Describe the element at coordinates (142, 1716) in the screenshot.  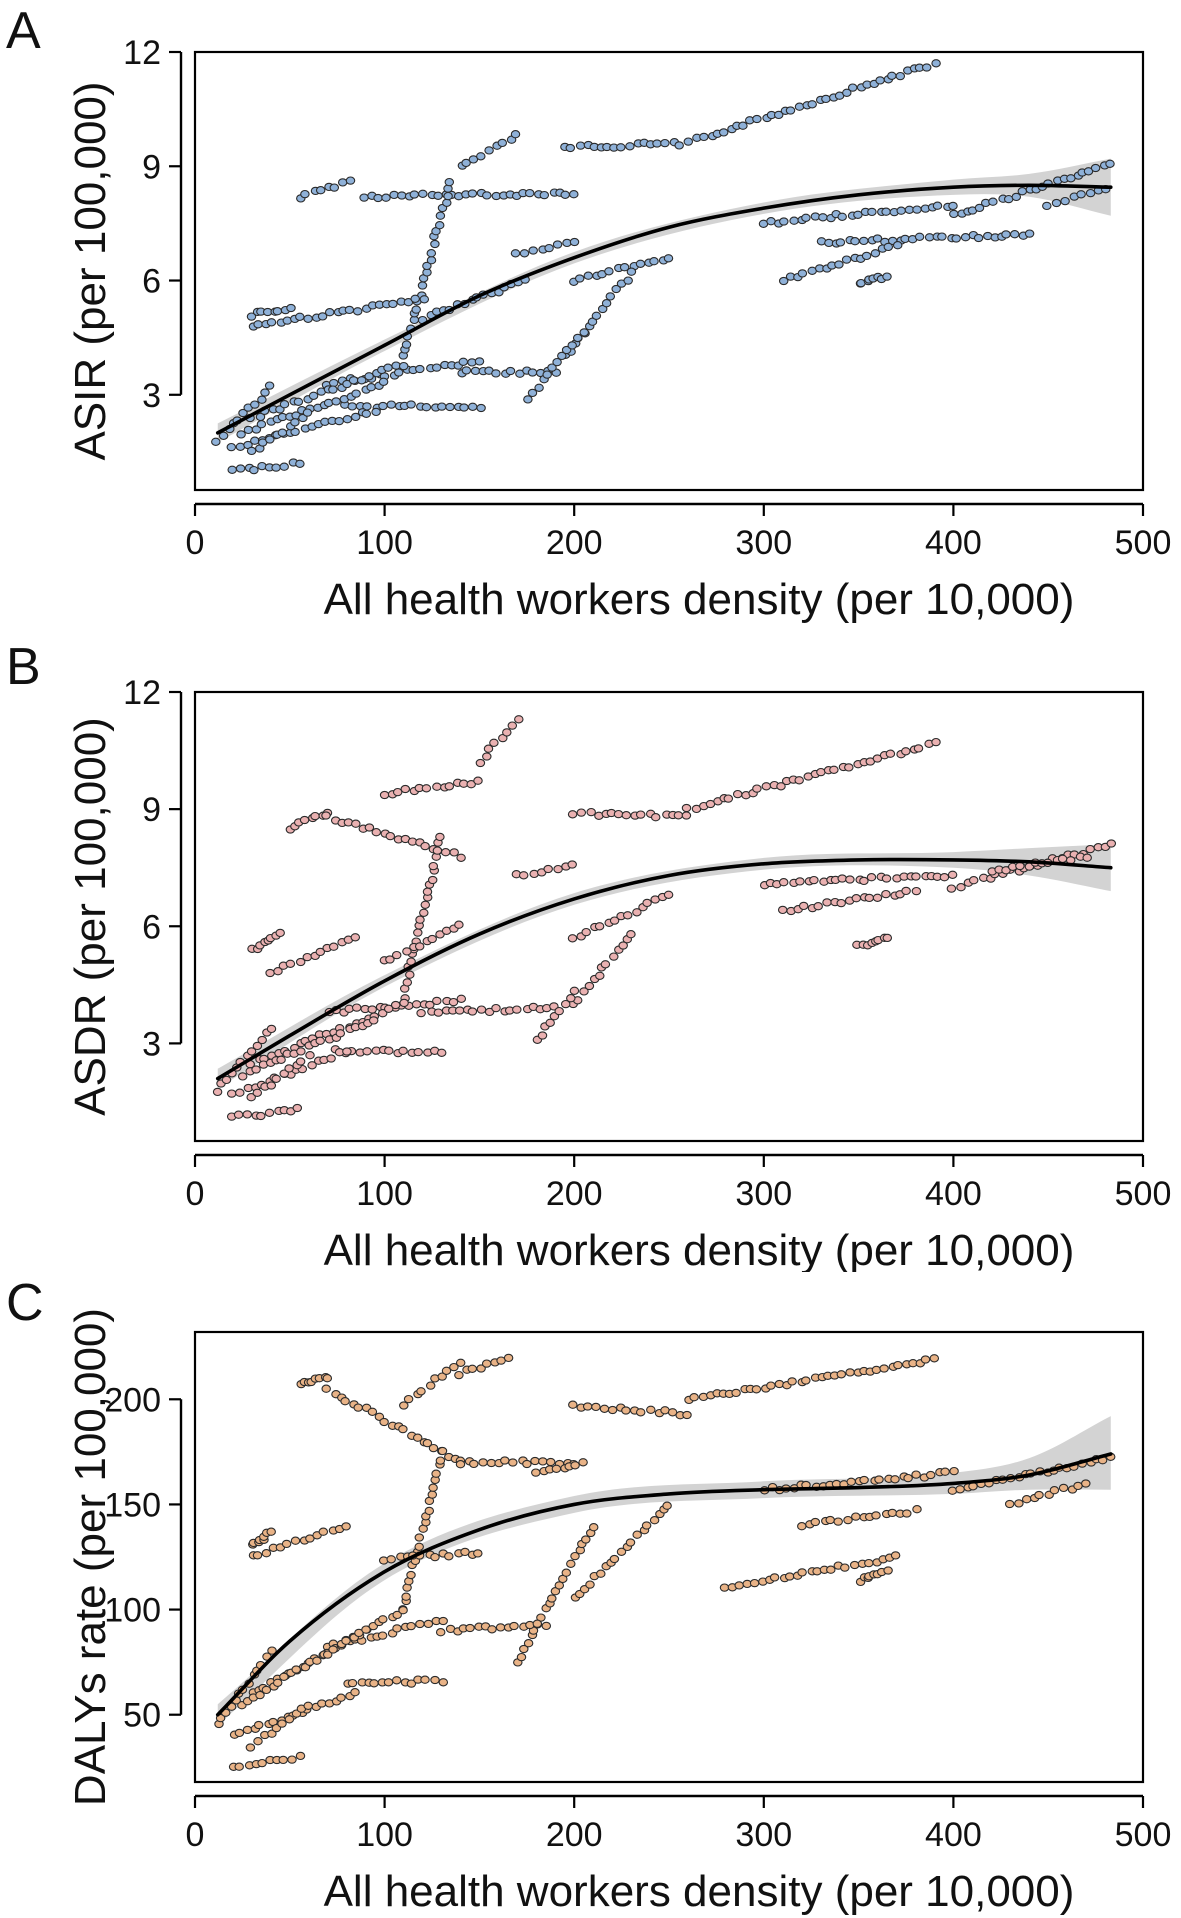
I see `y-tick-label: 50` at that location.